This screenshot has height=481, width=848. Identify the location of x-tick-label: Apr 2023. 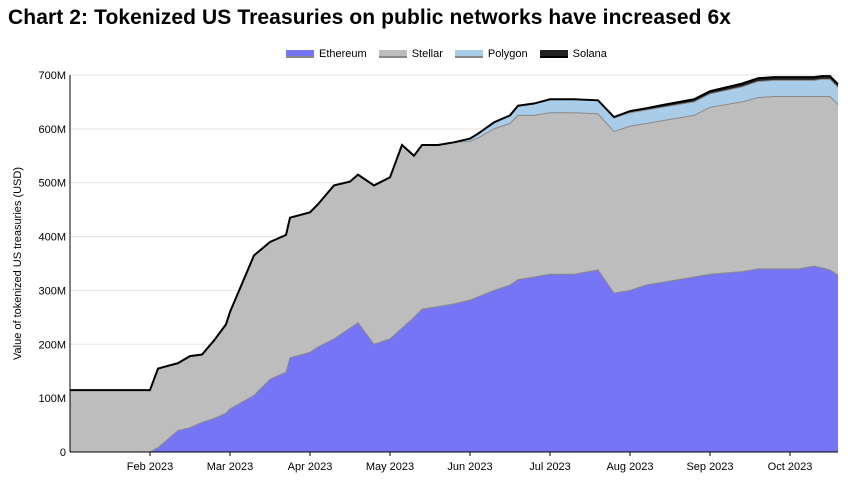
(310, 467).